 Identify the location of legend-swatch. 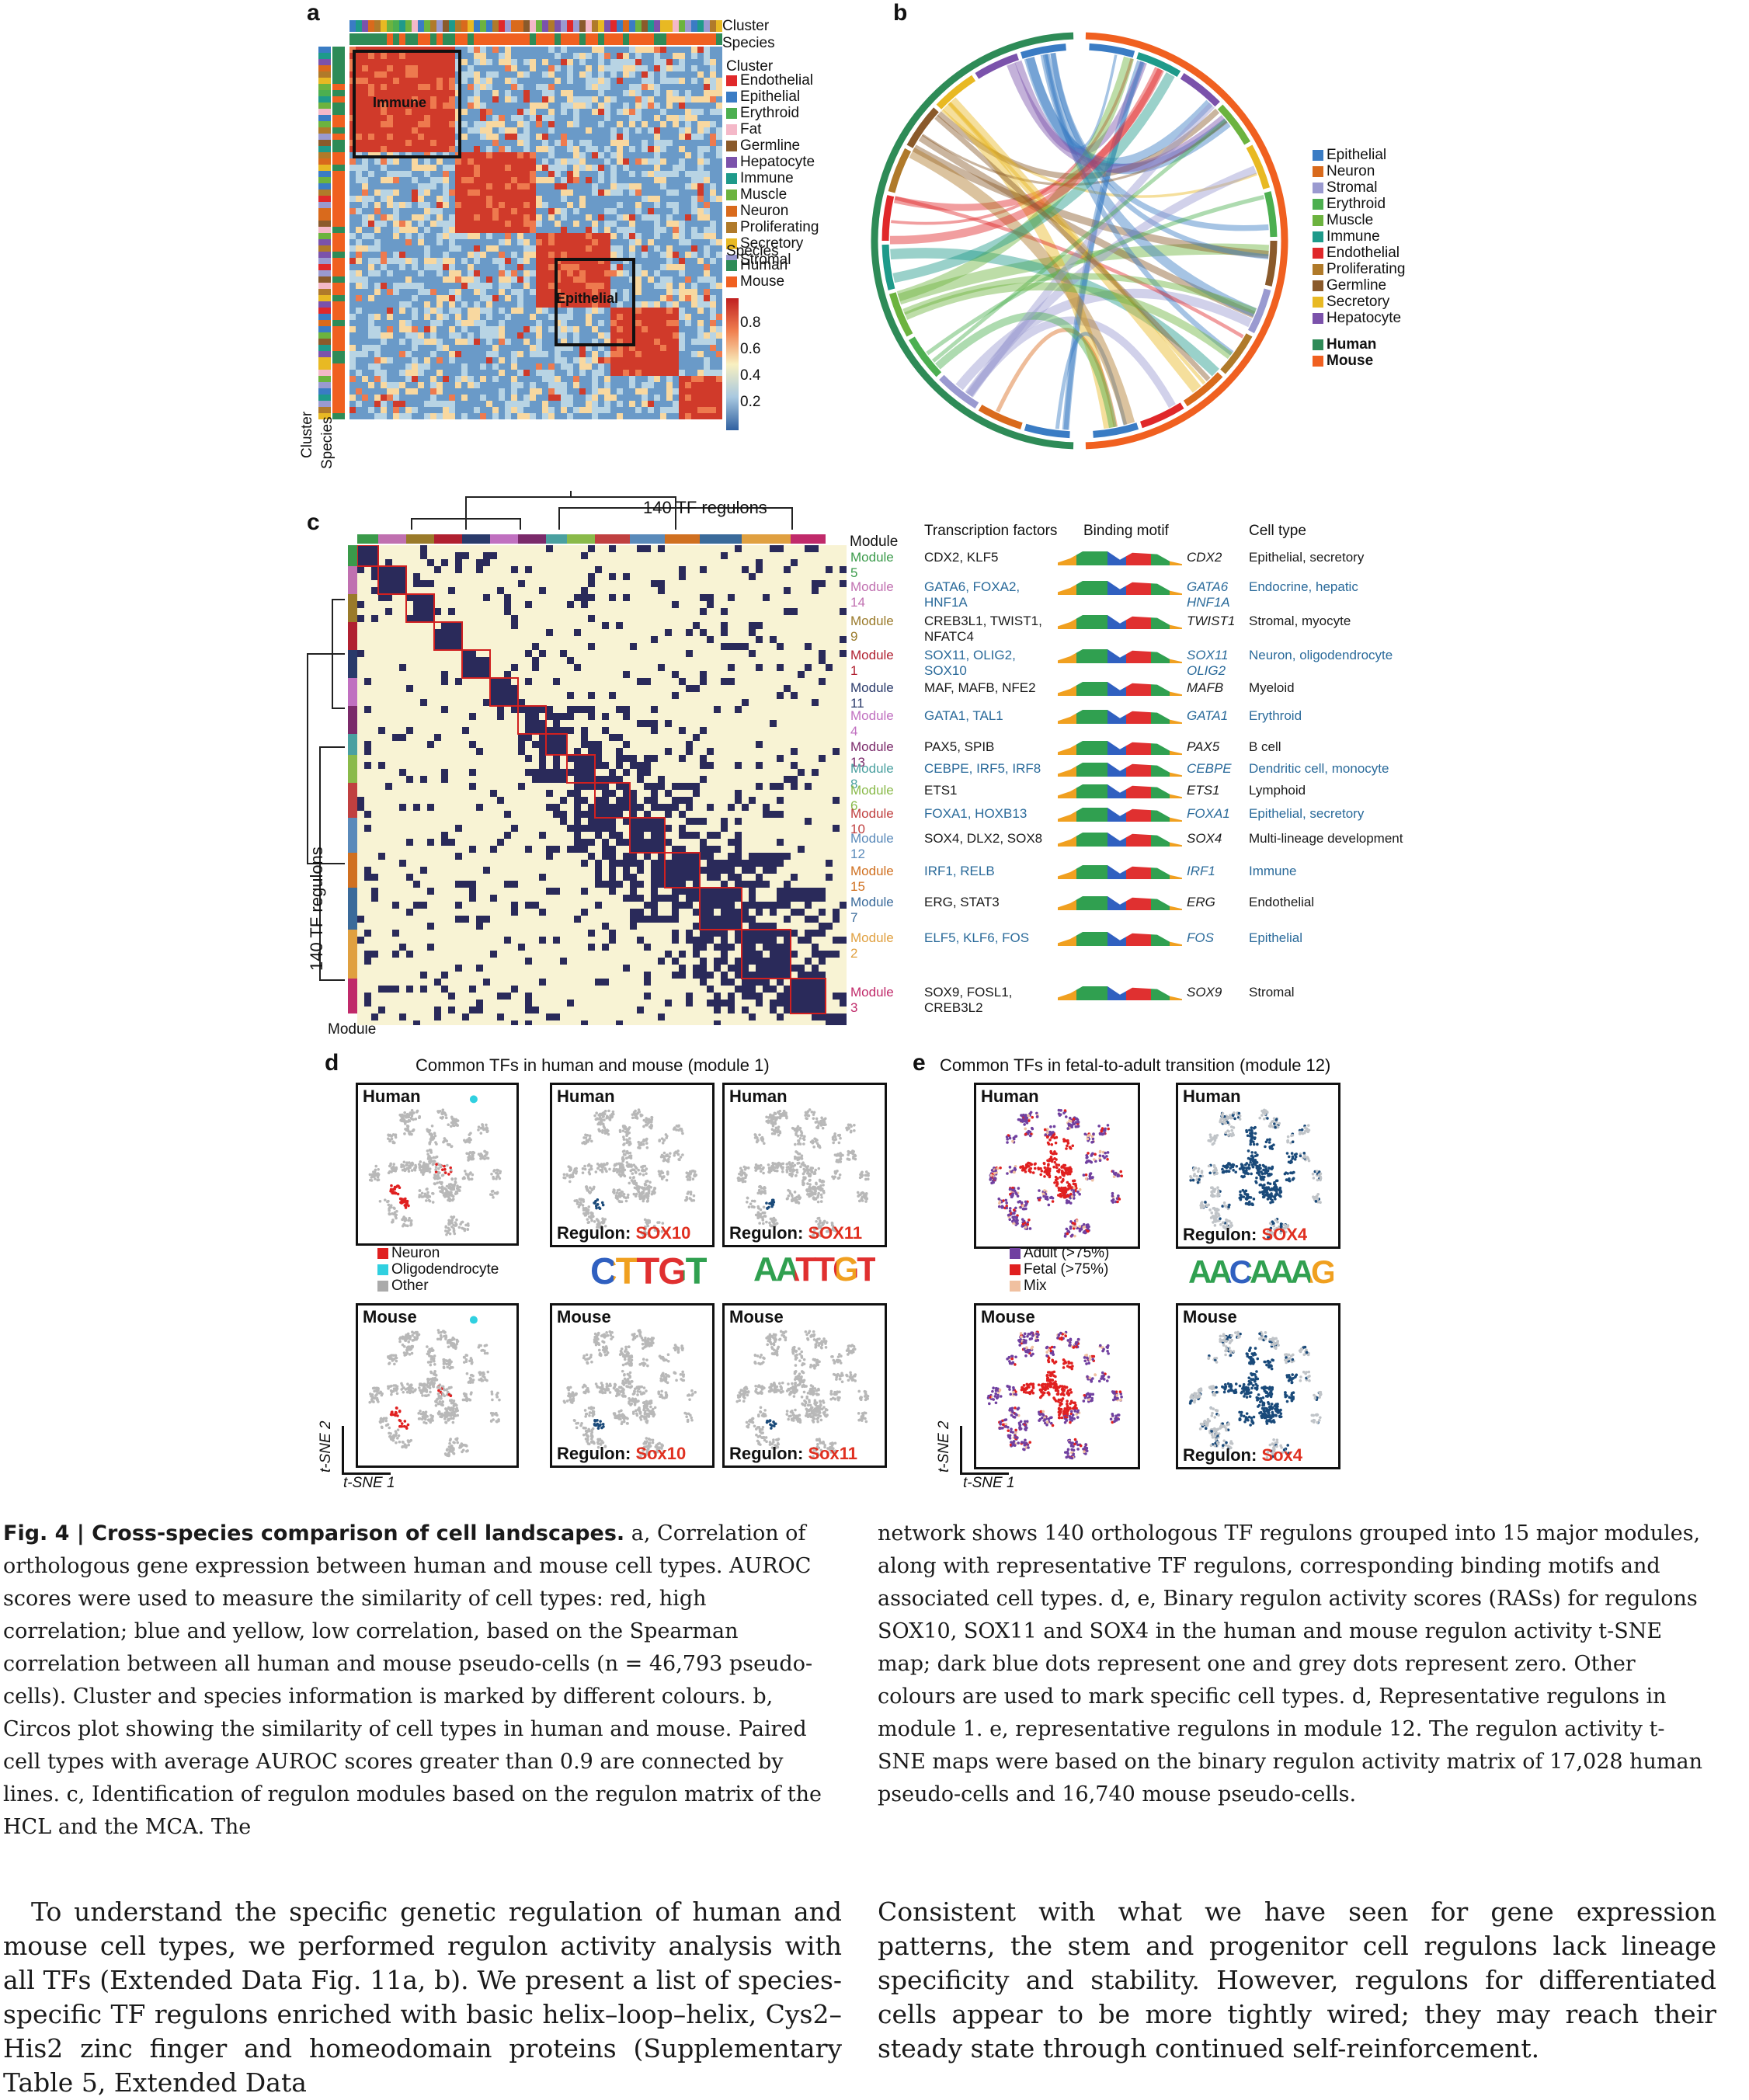
(1318, 361).